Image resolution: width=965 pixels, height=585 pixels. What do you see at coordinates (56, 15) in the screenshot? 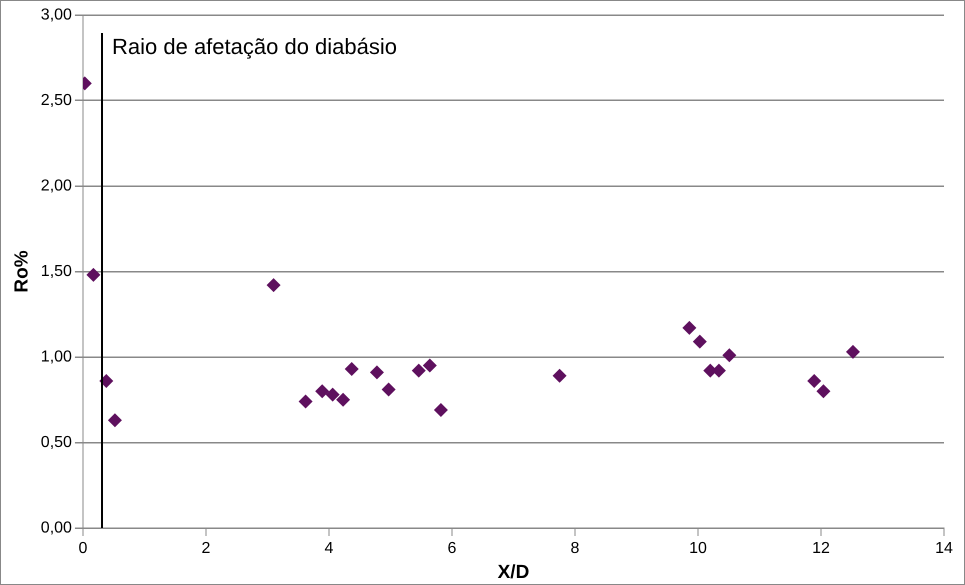
I see `y-tick-label: 3,00` at bounding box center [56, 15].